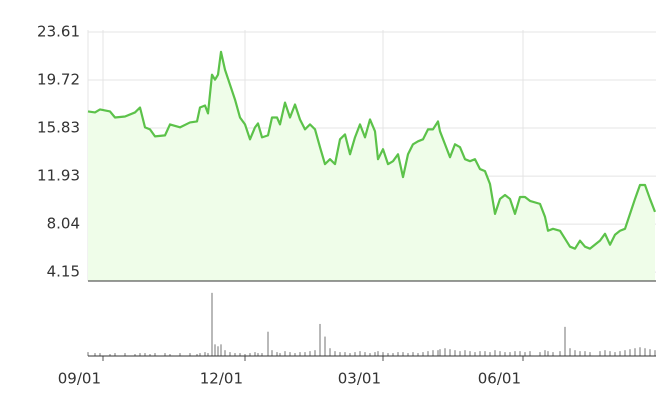  Describe the element at coordinates (499, 379) in the screenshot. I see `x-tick-label: 06/01` at that location.